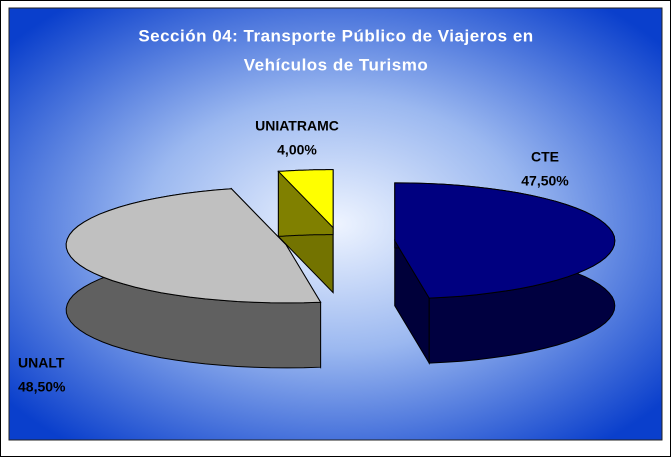 The width and height of the screenshot is (671, 457). I want to click on slice-value-label: 47,50%, so click(545, 181).